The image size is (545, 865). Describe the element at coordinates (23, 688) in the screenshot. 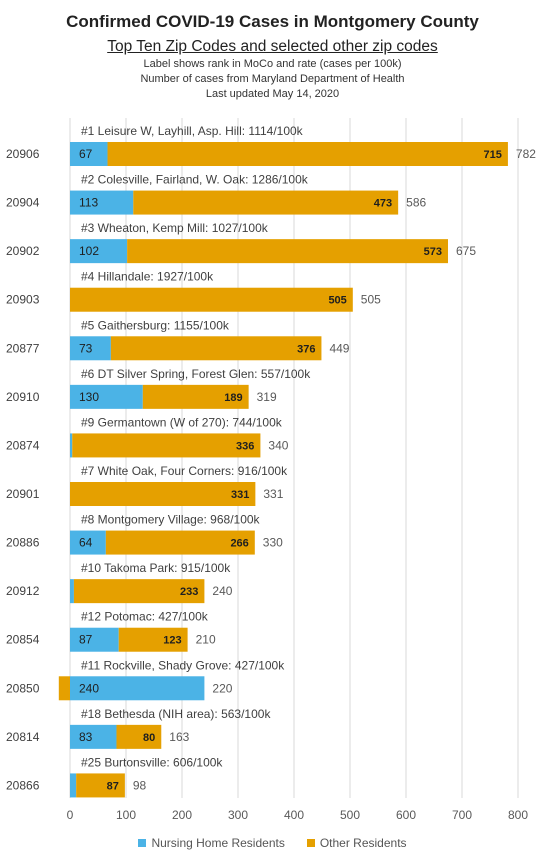

I see `category-label: 20850` at that location.